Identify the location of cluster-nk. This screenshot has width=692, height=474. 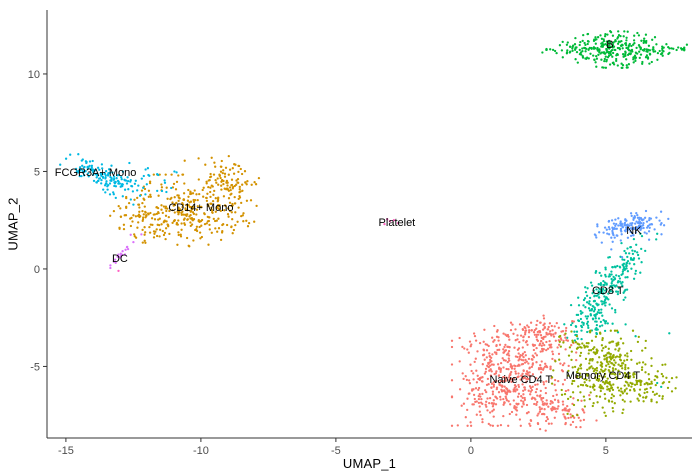
(631, 234).